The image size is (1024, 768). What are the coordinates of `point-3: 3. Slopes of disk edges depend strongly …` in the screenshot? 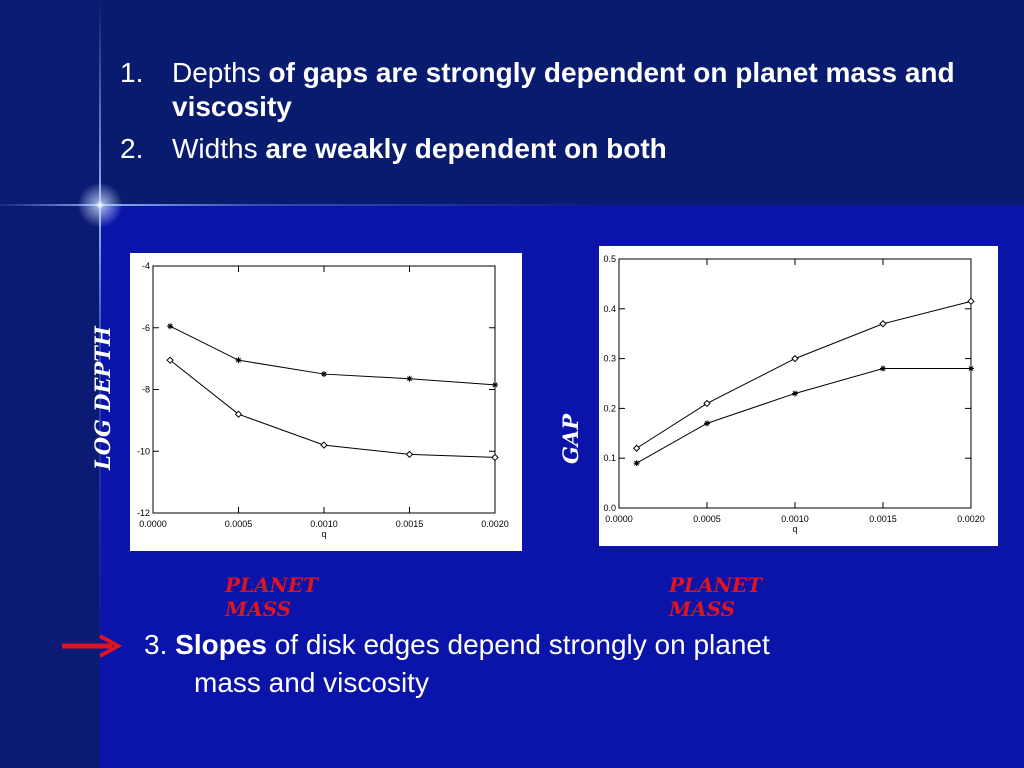 It's located at (564, 664).